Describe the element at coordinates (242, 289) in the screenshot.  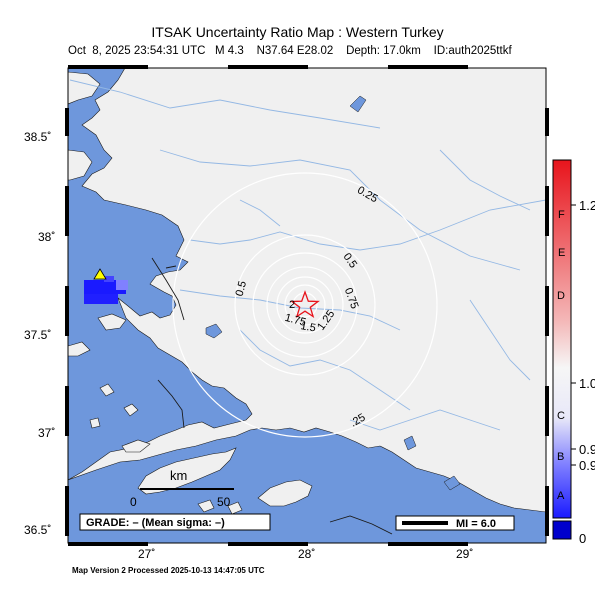
I see `contour-label: 0.5` at that location.